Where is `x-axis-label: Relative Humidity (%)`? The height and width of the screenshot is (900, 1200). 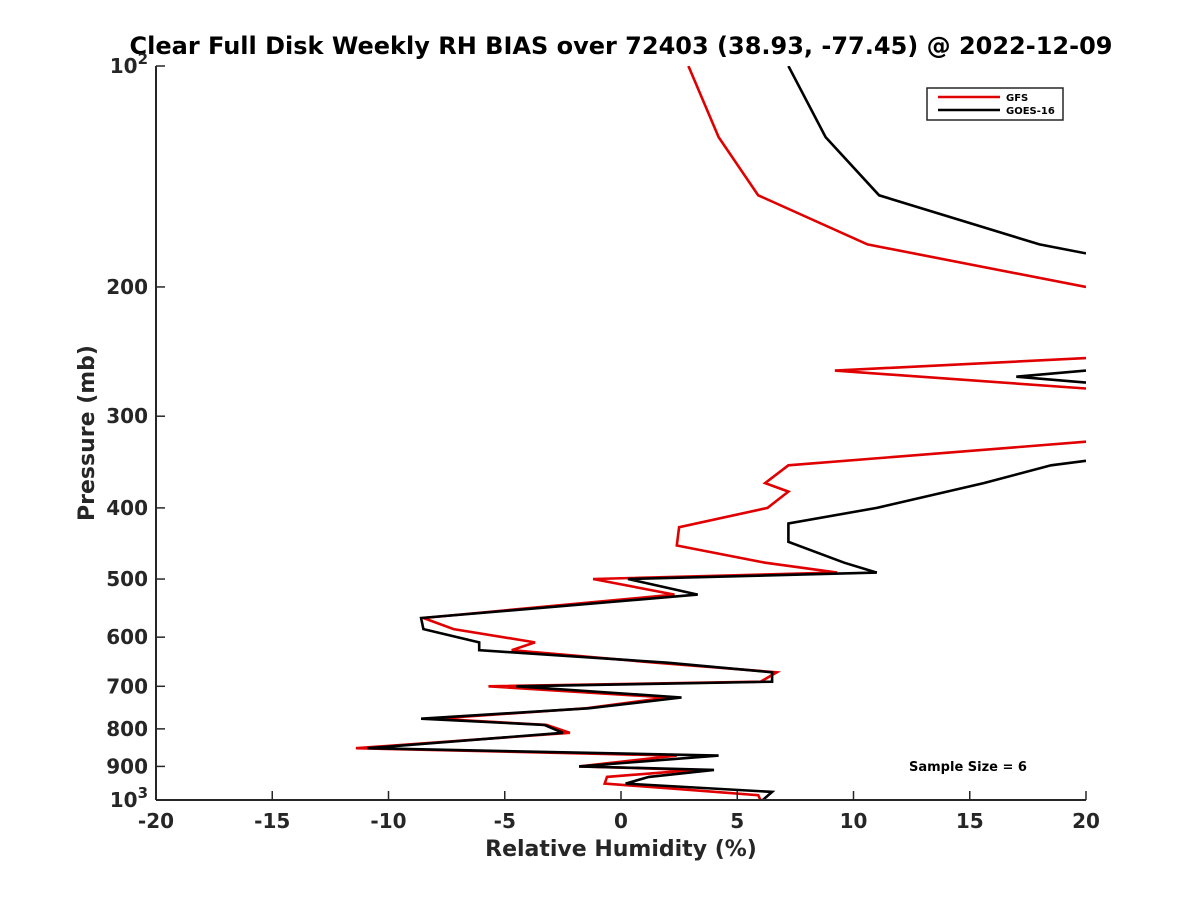 x-axis-label: Relative Humidity (%) is located at coordinates (621, 849).